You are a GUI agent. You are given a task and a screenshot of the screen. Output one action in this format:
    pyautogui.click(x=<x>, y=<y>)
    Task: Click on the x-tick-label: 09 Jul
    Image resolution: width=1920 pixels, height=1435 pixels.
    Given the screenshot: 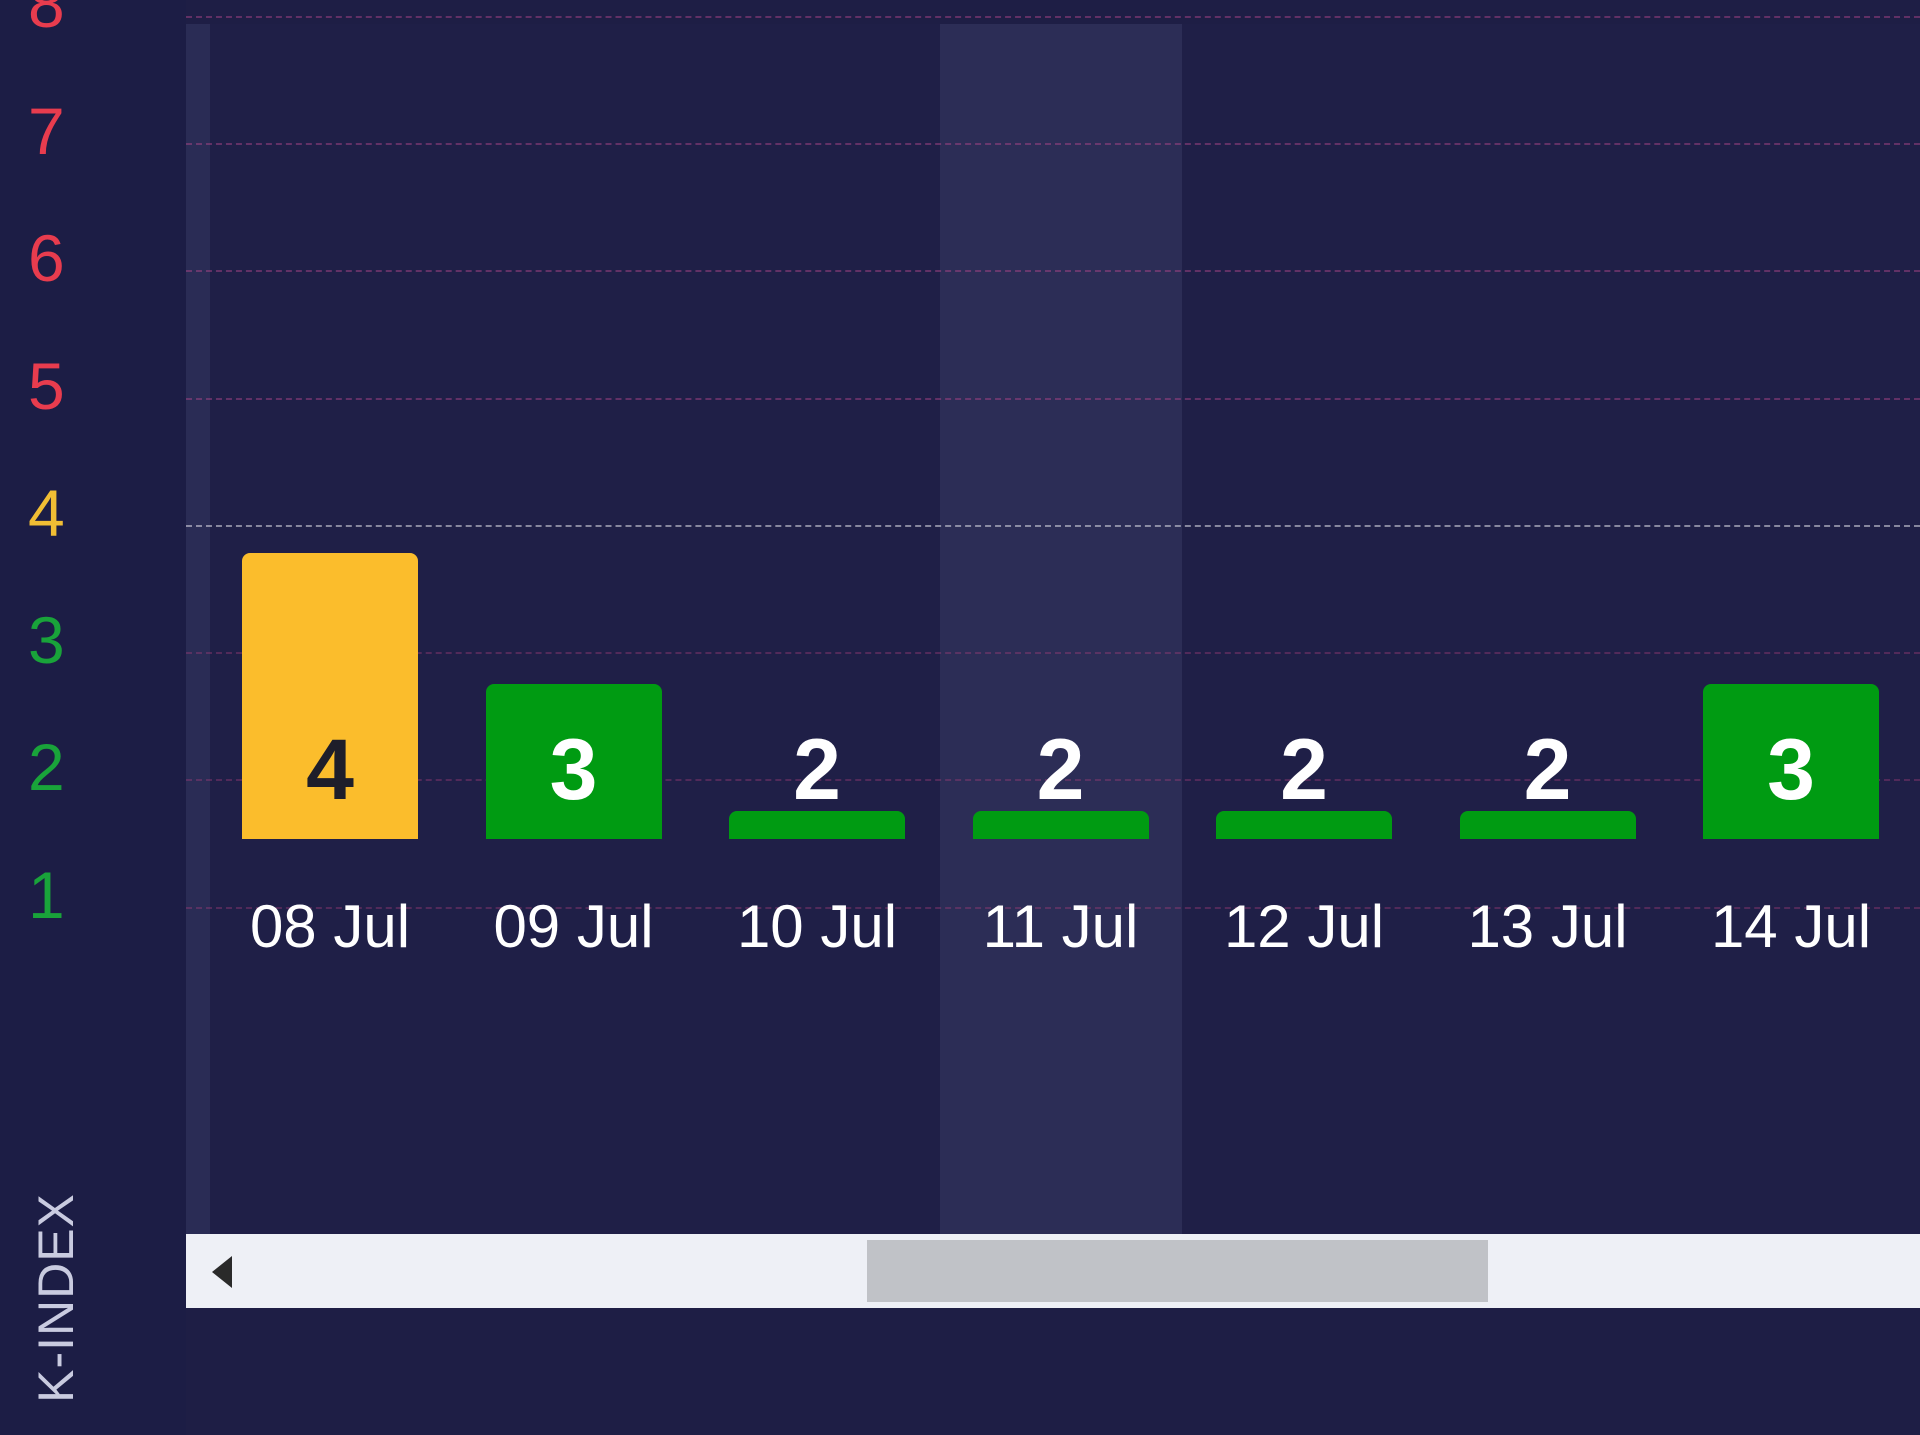 What is the action you would take?
    pyautogui.click(x=573, y=926)
    